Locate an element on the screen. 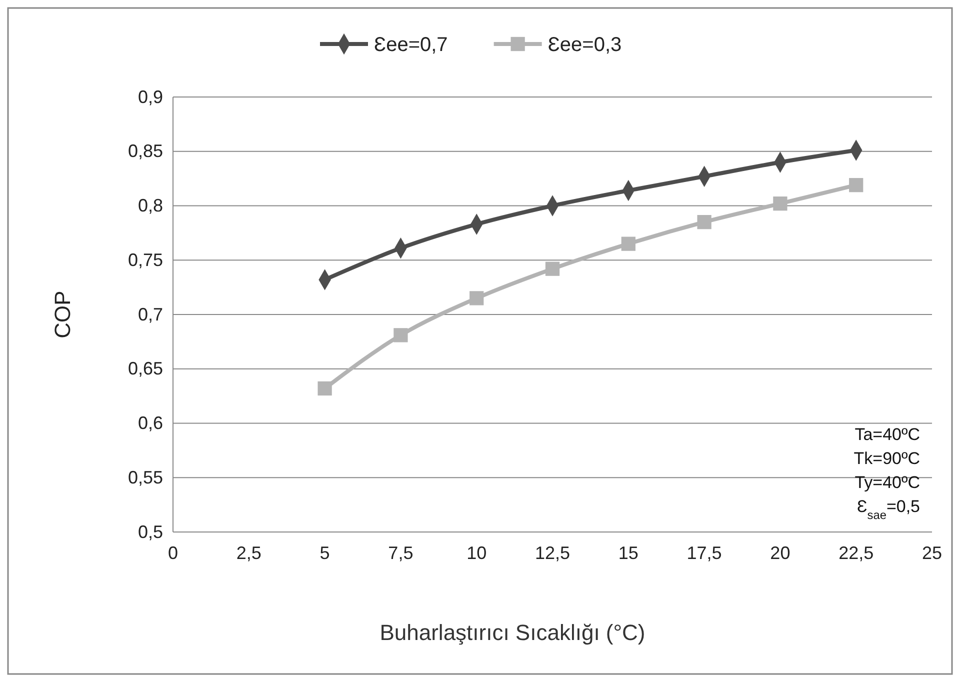  annotation: Tk=90ºC is located at coordinates (887, 458).